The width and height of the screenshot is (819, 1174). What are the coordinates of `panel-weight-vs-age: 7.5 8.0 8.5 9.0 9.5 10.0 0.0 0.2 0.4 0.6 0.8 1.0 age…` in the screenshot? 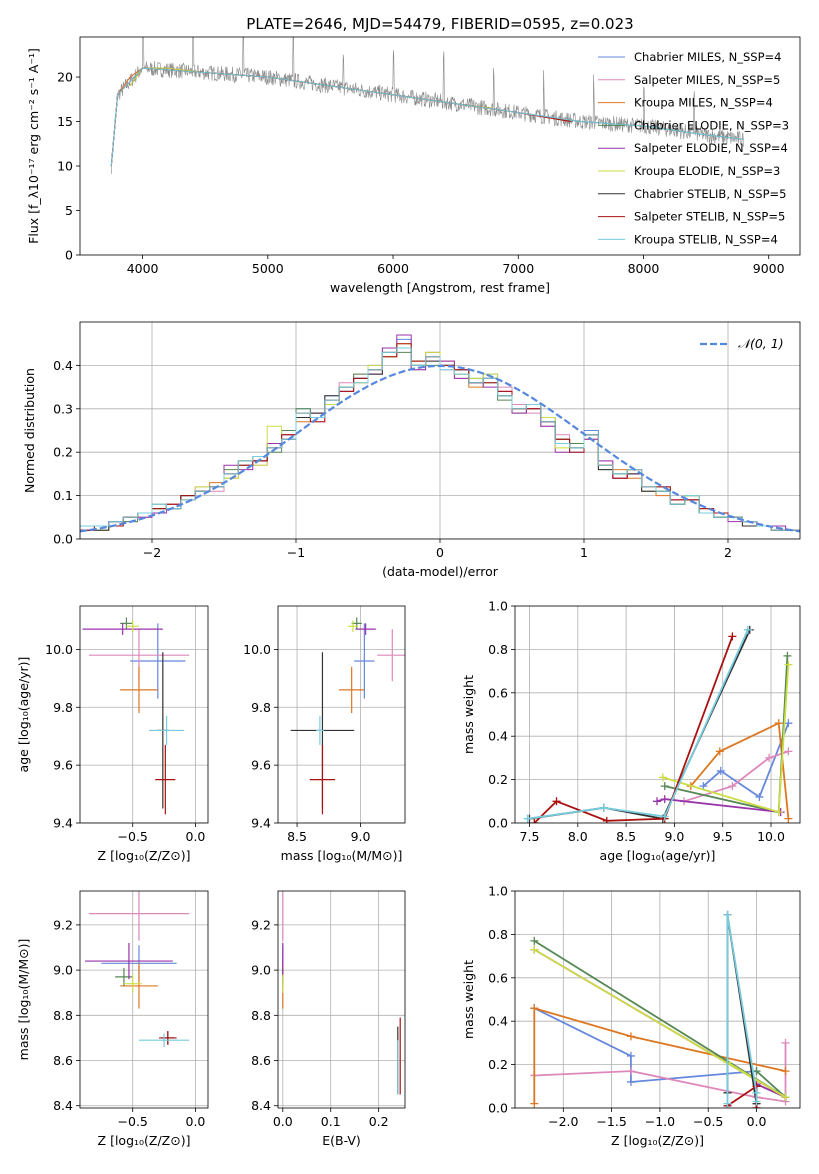 It's located at (631, 731).